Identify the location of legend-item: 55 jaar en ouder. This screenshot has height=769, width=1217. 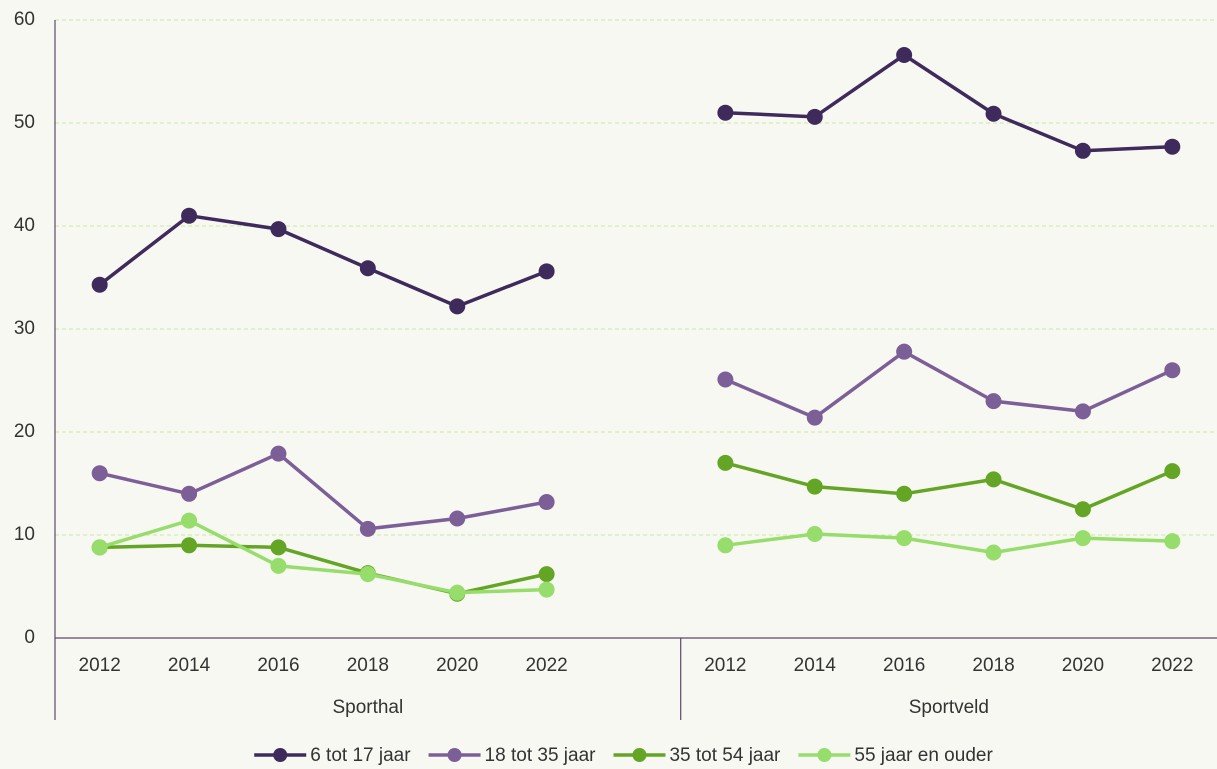
(895, 755).